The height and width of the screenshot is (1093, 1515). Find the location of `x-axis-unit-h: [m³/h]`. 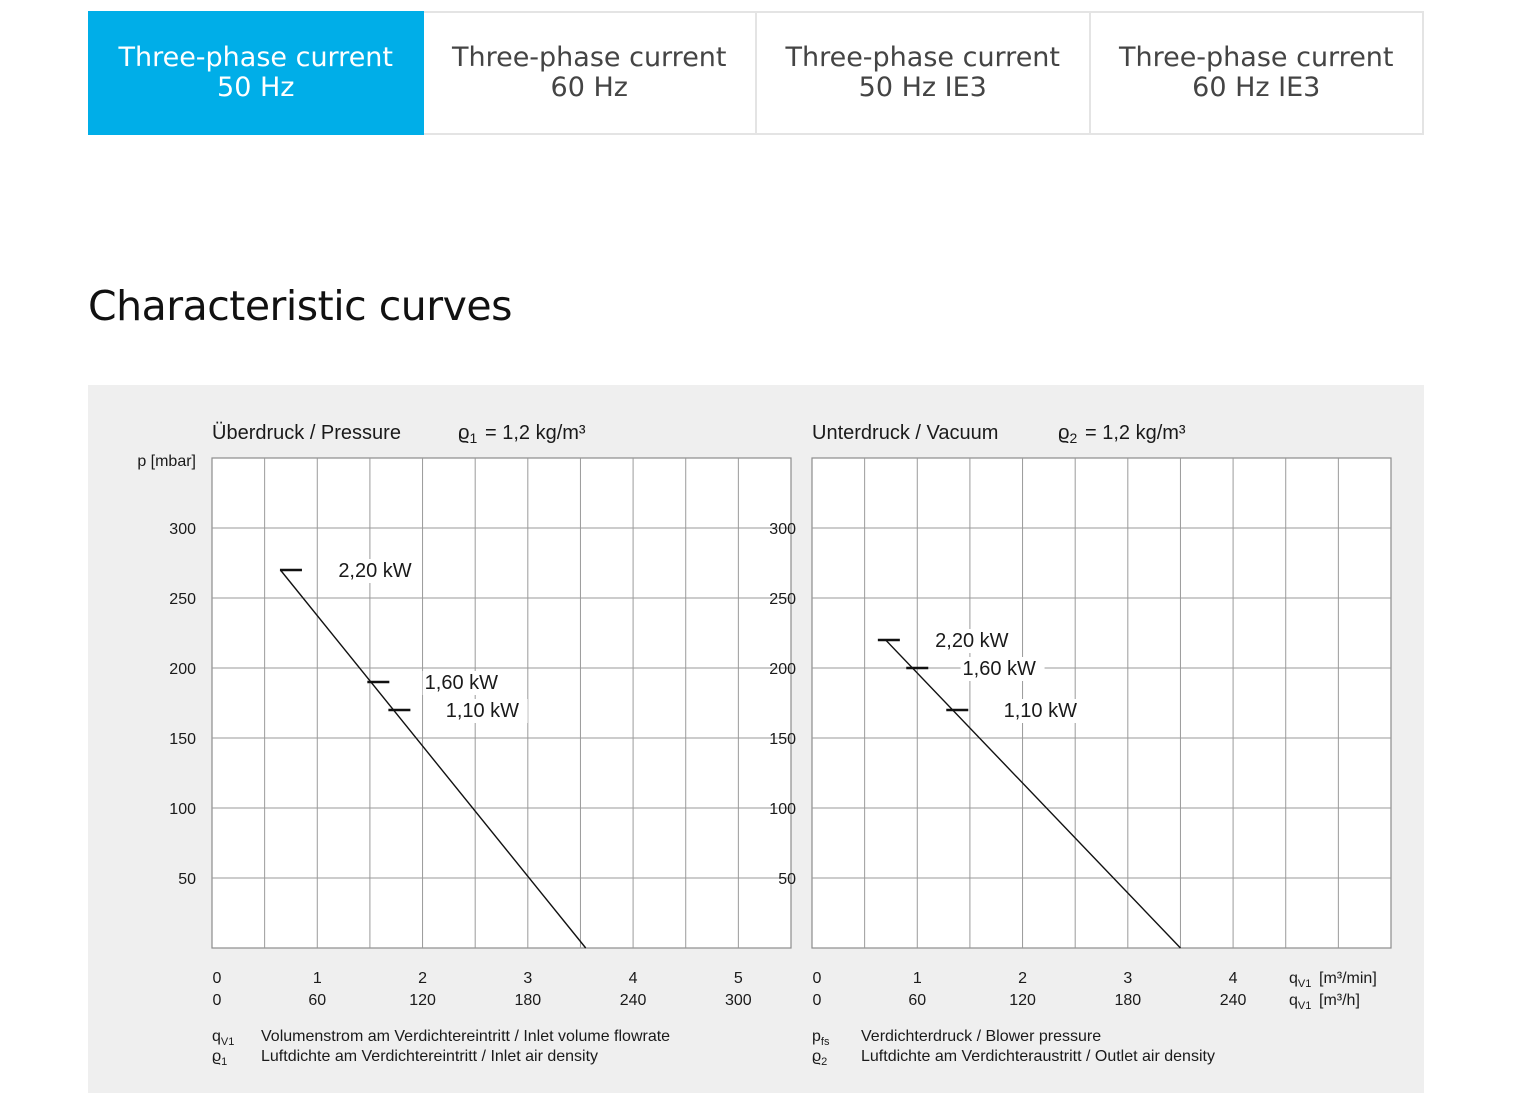

x-axis-unit-h: [m³/h] is located at coordinates (1339, 1000).